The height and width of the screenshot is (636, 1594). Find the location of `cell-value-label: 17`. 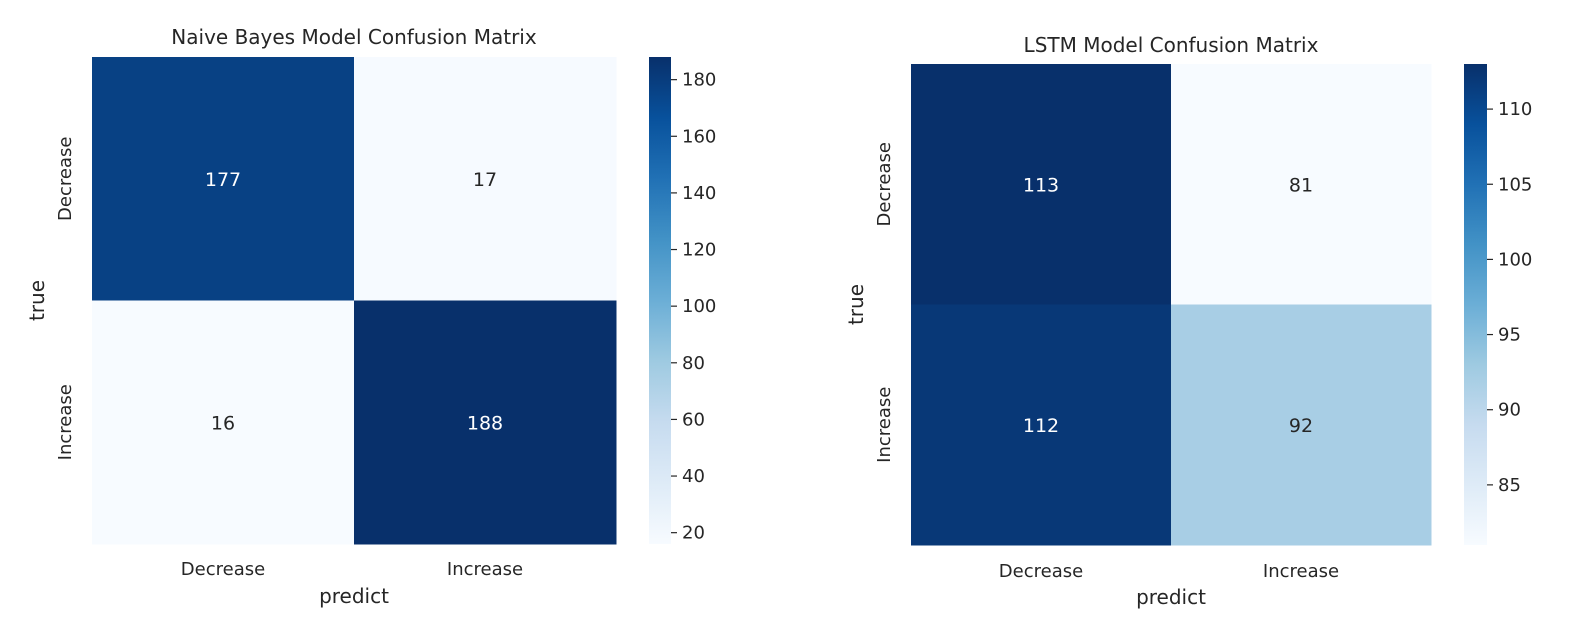

cell-value-label: 17 is located at coordinates (485, 180).